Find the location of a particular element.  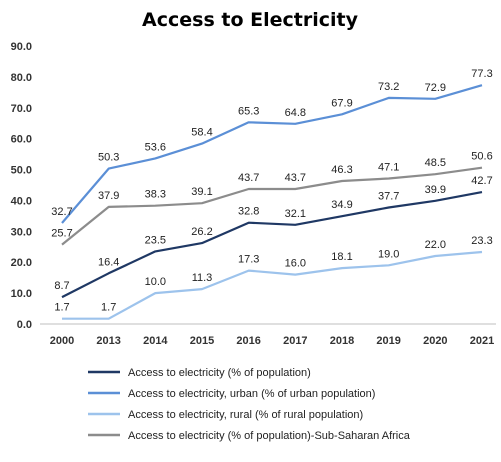

data-label: 42.7 is located at coordinates (481, 181).